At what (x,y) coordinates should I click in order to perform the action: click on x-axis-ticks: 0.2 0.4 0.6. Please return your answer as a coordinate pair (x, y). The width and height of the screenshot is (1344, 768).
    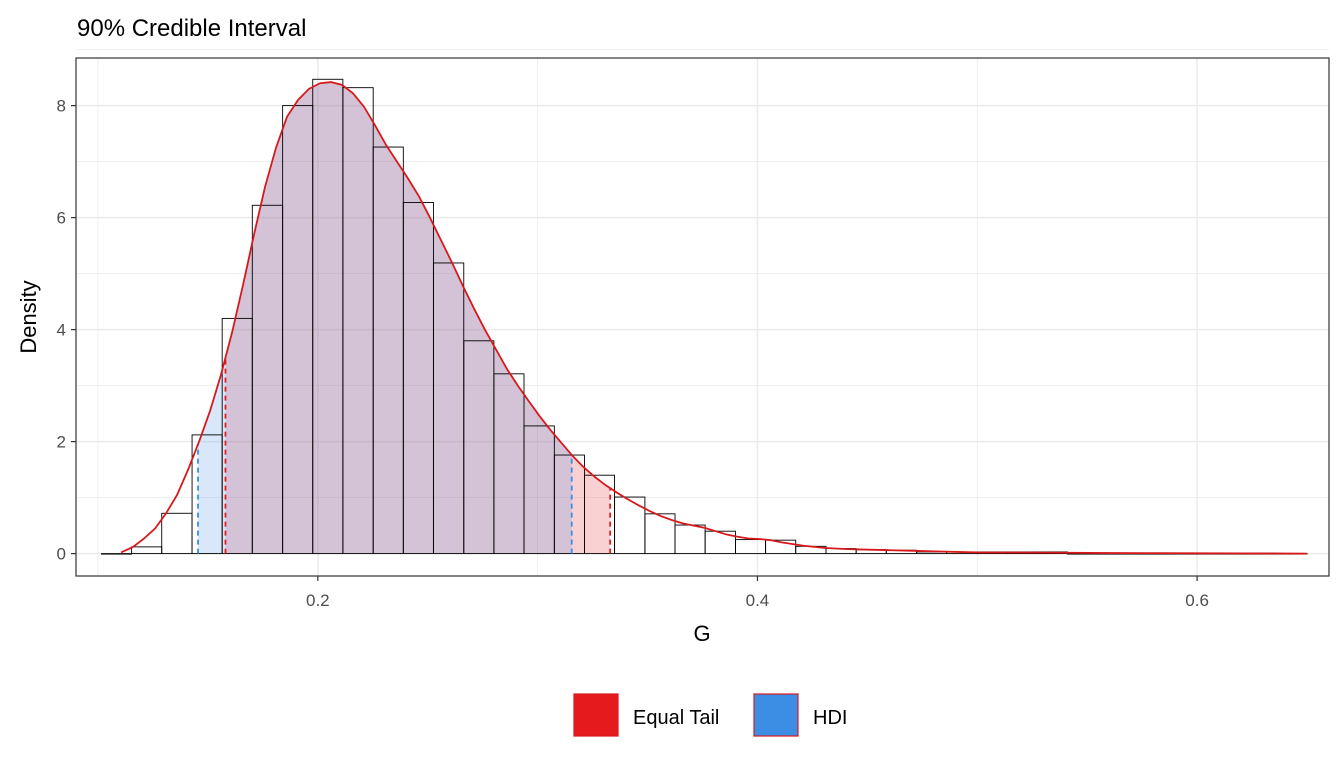
    Looking at the image, I should click on (757, 593).